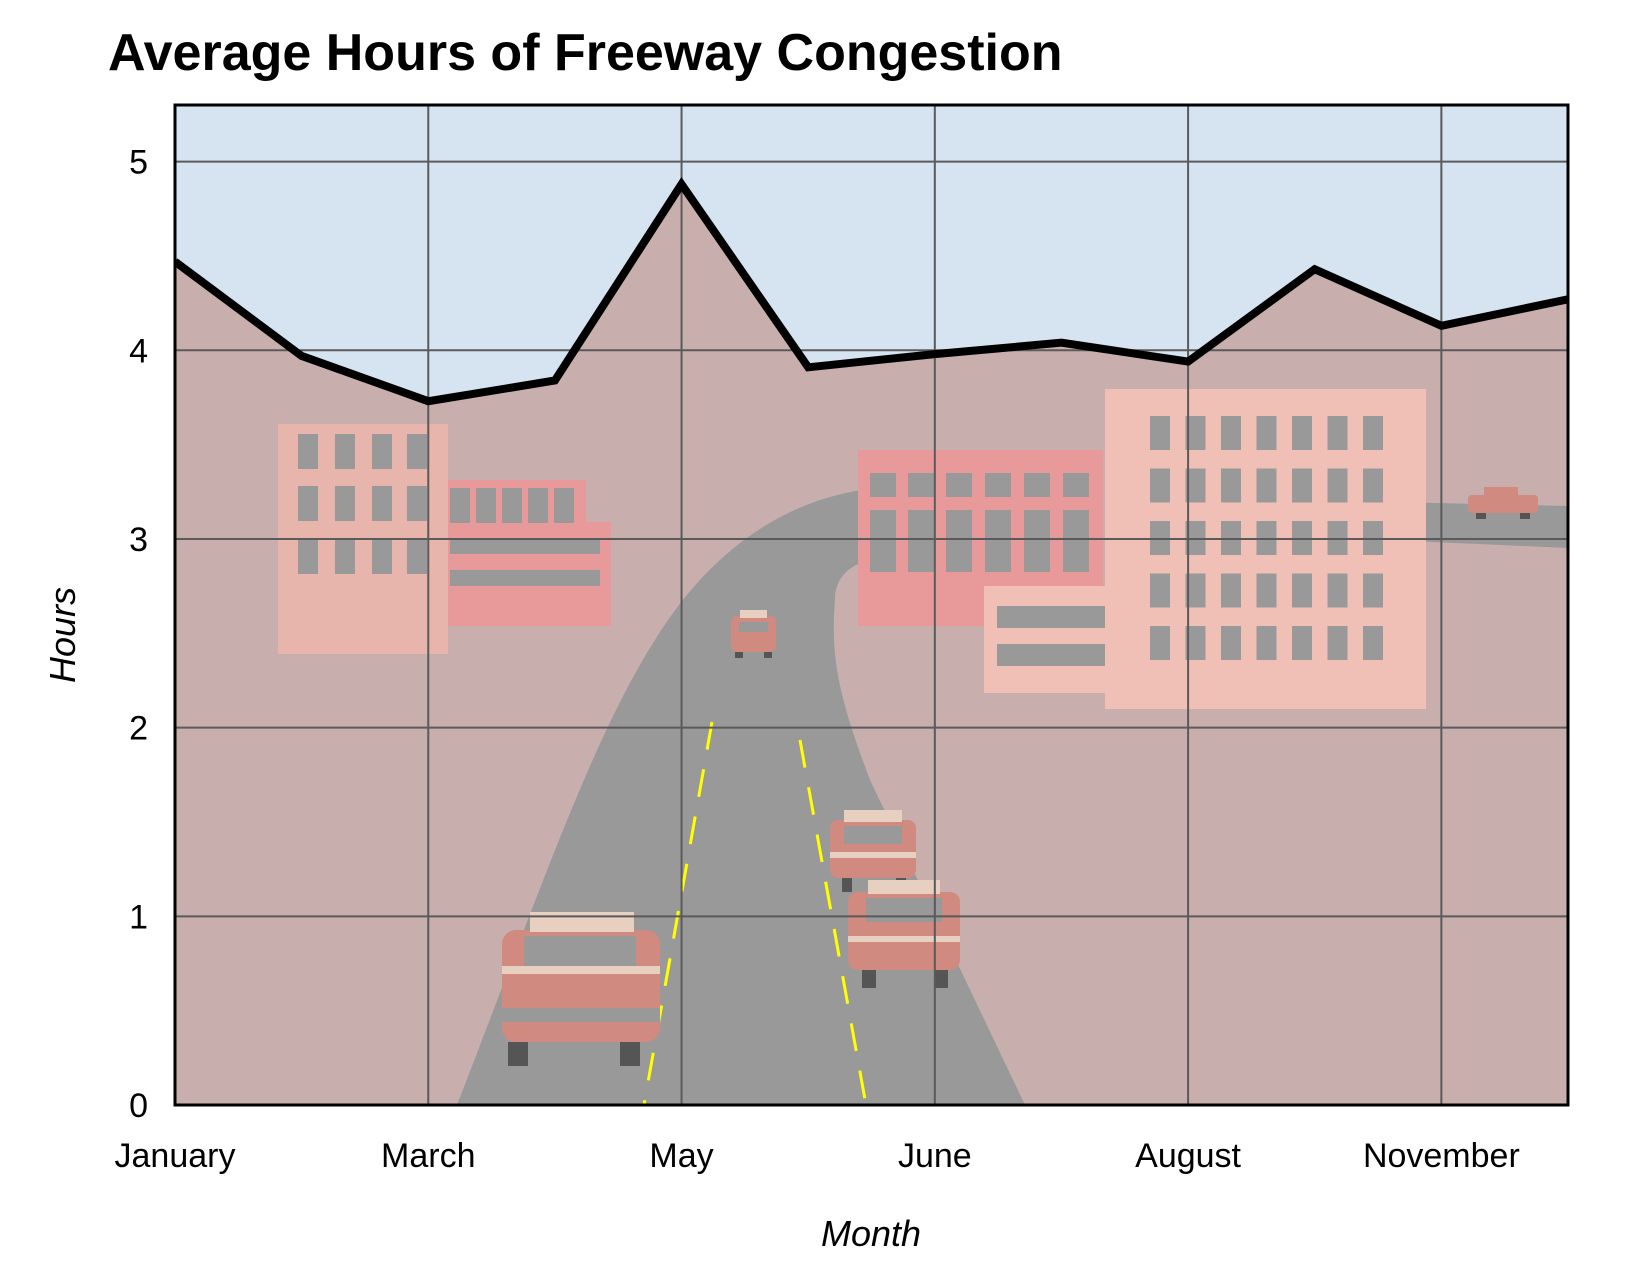  What do you see at coordinates (681, 1156) in the screenshot?
I see `x-tick-label: May` at bounding box center [681, 1156].